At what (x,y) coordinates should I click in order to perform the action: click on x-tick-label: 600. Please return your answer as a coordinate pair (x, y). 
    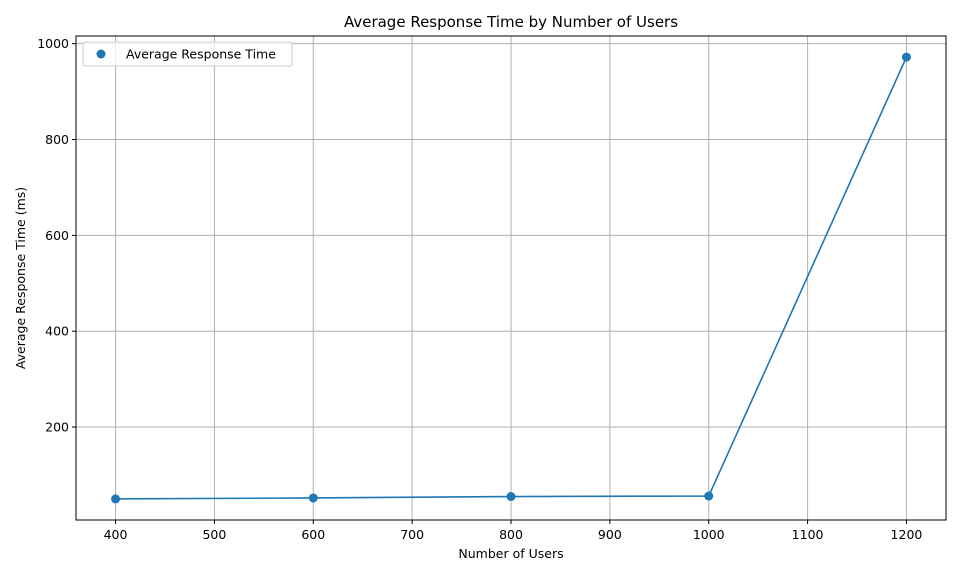
    Looking at the image, I should click on (313, 534).